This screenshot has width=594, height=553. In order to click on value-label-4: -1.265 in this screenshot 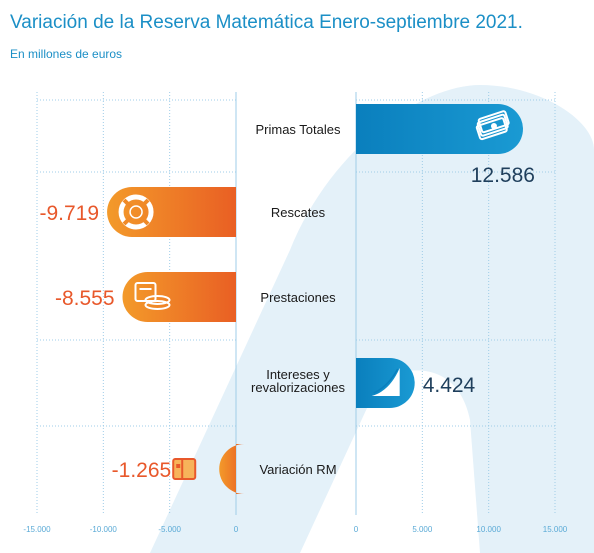, I will do `click(142, 470)`.